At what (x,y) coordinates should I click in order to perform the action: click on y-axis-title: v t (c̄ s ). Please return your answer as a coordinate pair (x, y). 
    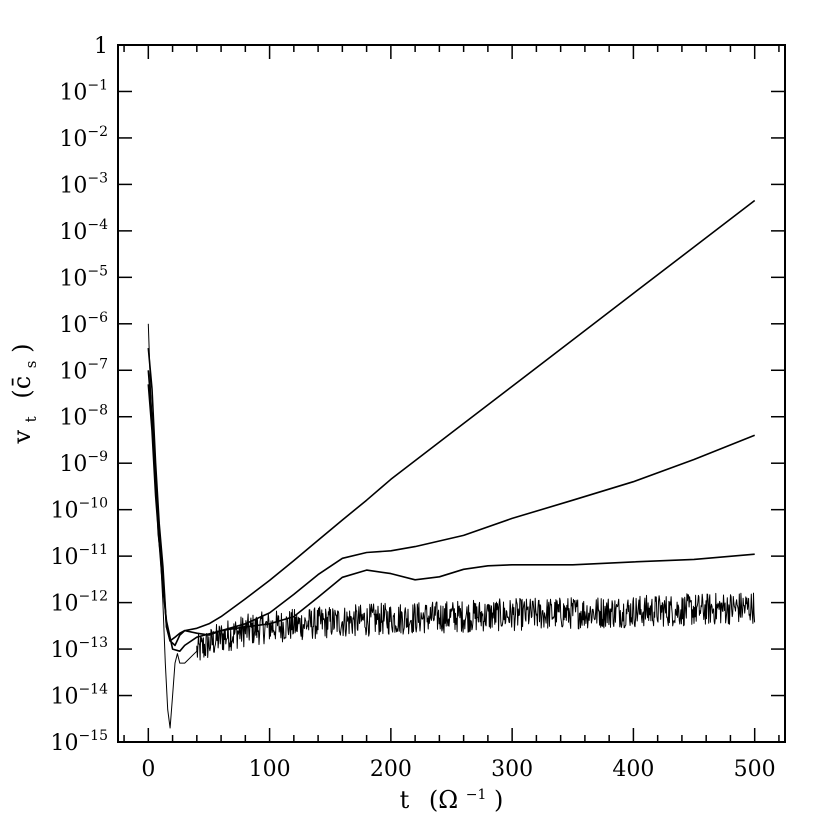
    Looking at the image, I should click on (25, 393).